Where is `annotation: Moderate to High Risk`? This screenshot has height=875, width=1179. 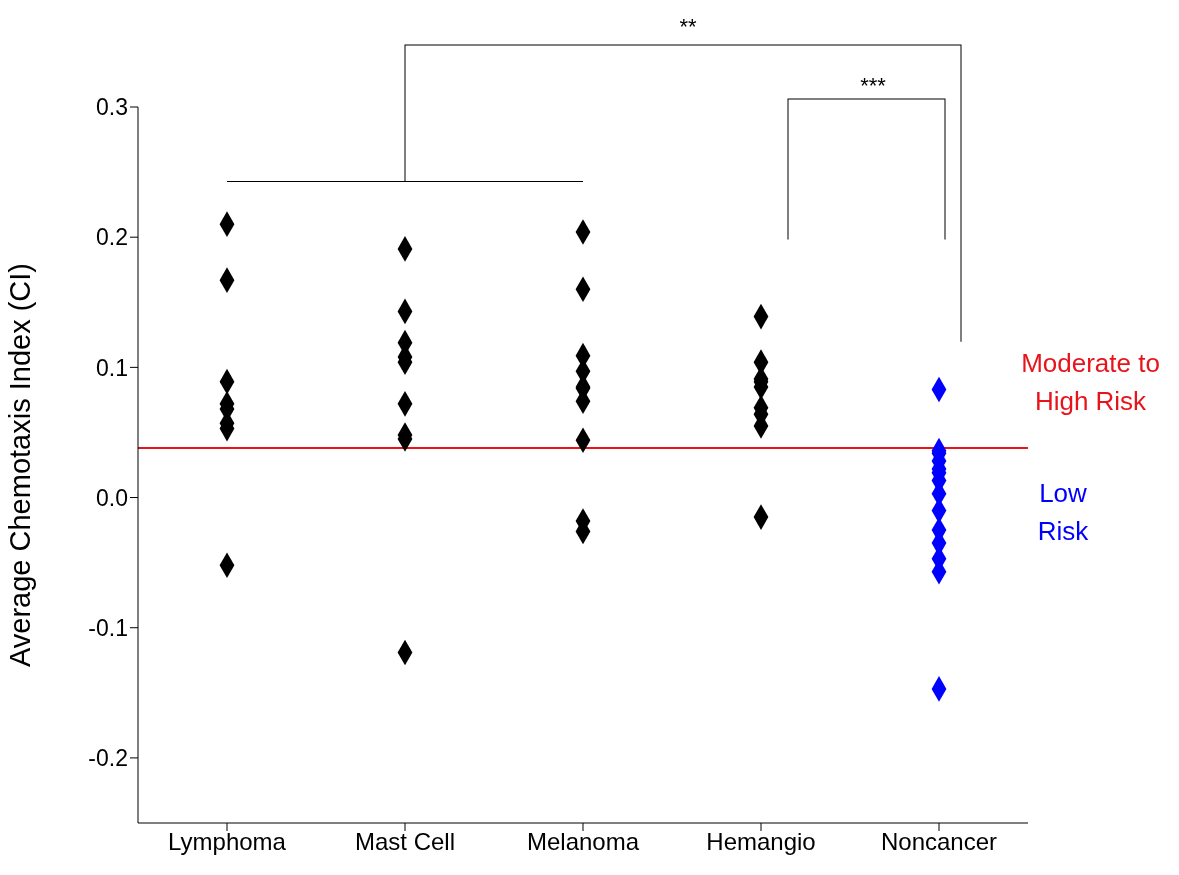
annotation: Moderate to High Risk is located at coordinates (1090, 382).